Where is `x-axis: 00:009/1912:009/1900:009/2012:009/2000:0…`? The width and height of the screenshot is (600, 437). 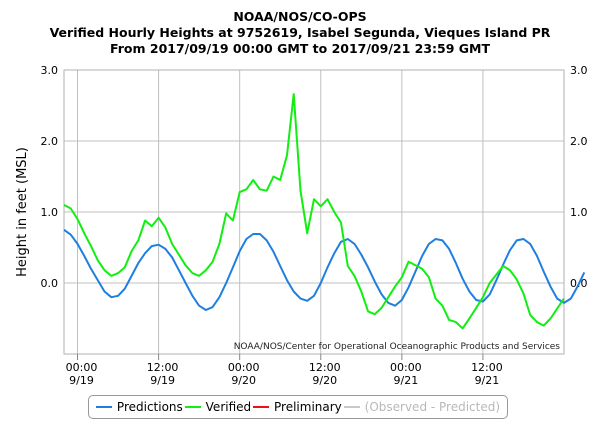
x-axis: 00:009/1912:009/1900:009/2012:009/2000:0… is located at coordinates (284, 370).